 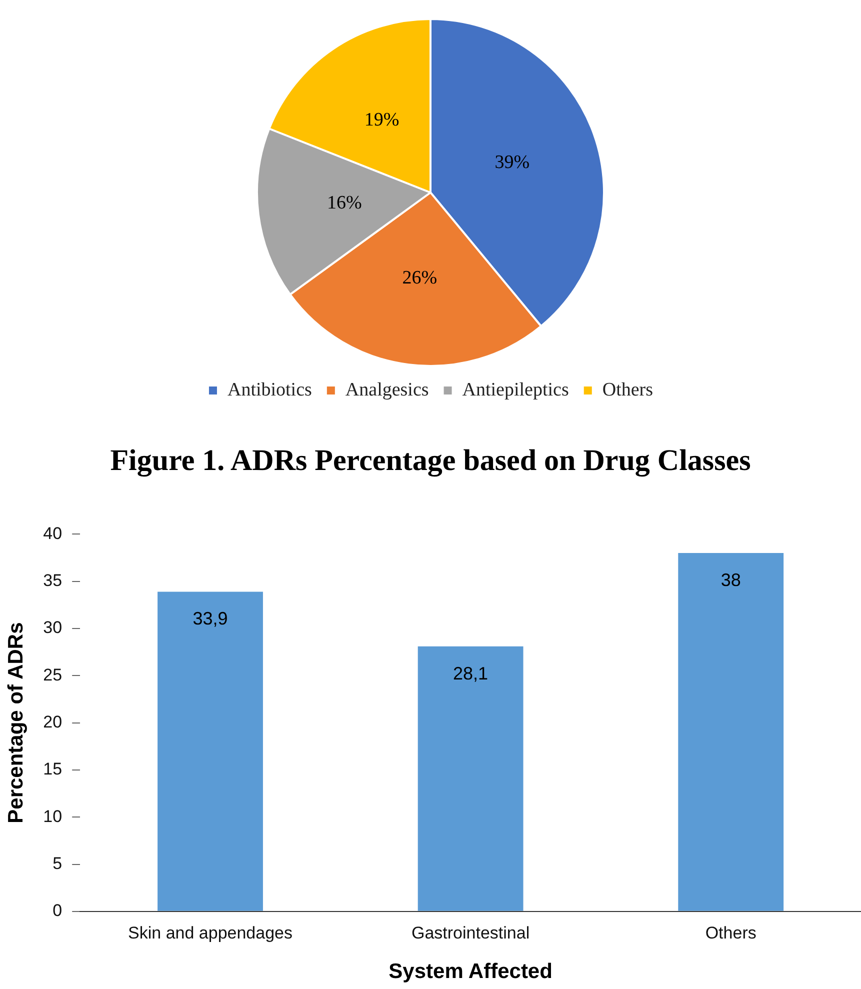 What do you see at coordinates (430, 461) in the screenshot?
I see `text: Figure 1. ADRs Percentage based on Drug Classes` at bounding box center [430, 461].